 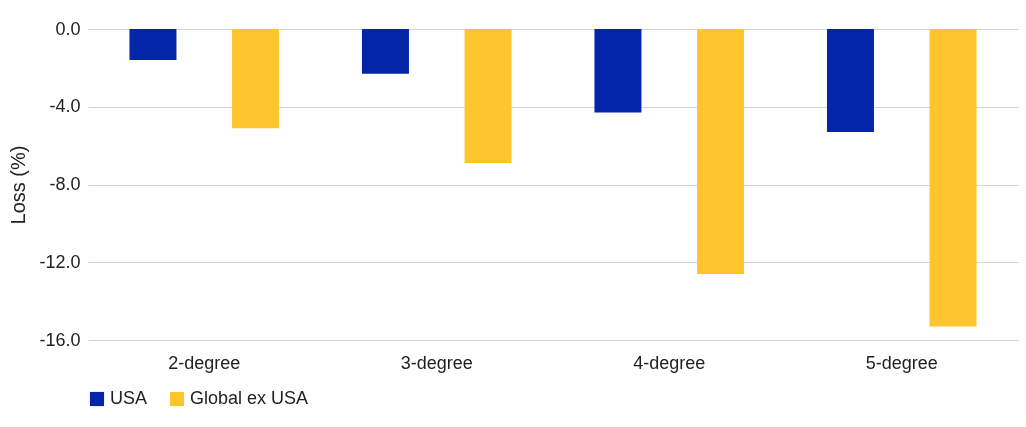 I want to click on legend-label: Global ex USA, so click(x=249, y=398).